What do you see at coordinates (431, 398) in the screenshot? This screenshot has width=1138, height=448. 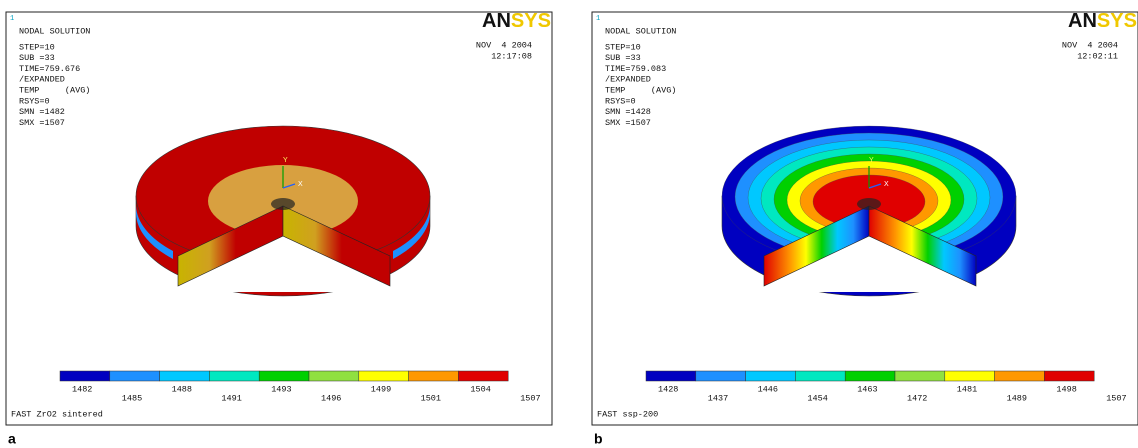 I see `legend-label: 1501` at bounding box center [431, 398].